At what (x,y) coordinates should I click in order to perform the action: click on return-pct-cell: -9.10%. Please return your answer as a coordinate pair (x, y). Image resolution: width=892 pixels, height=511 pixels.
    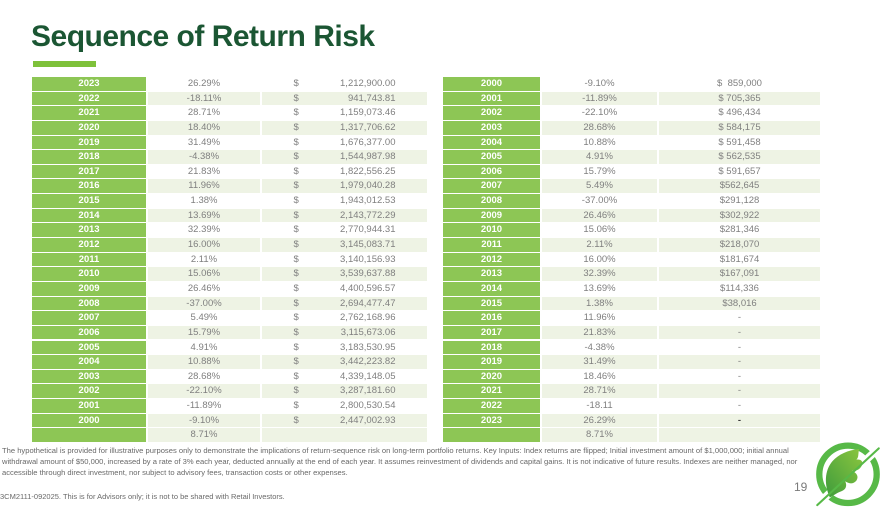
    Looking at the image, I should click on (599, 83).